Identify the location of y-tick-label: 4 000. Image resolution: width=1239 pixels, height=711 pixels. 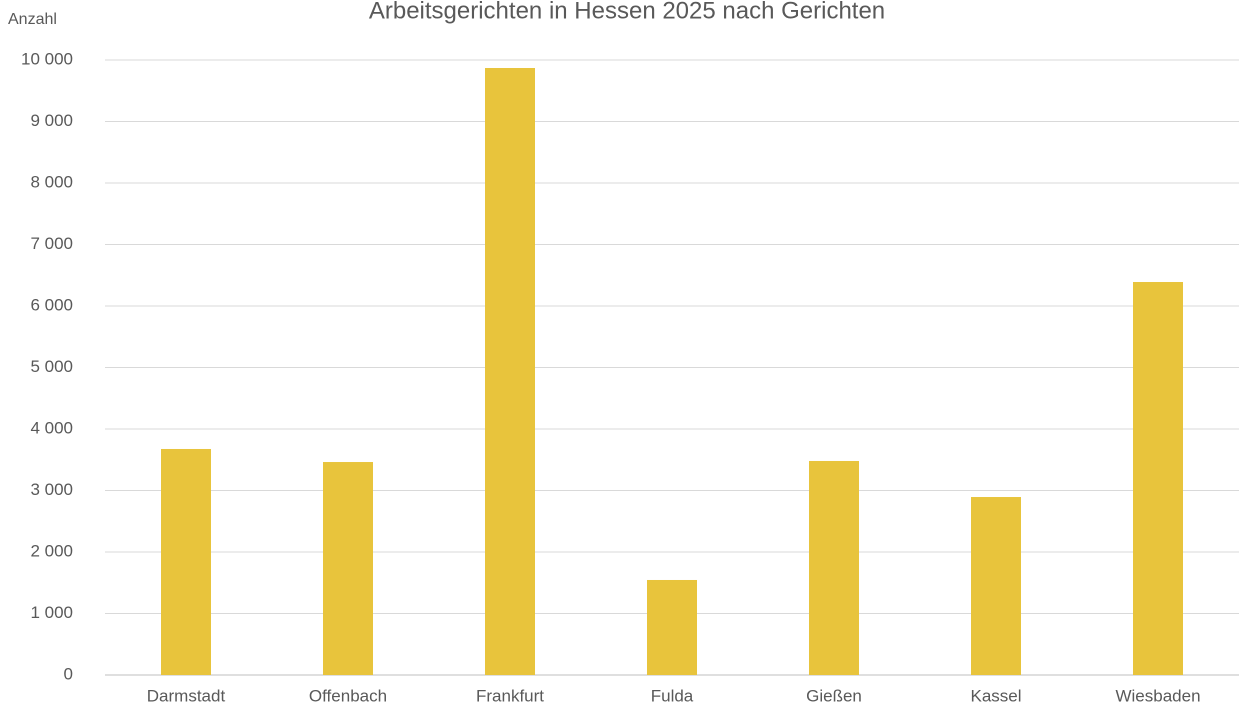
(51, 427).